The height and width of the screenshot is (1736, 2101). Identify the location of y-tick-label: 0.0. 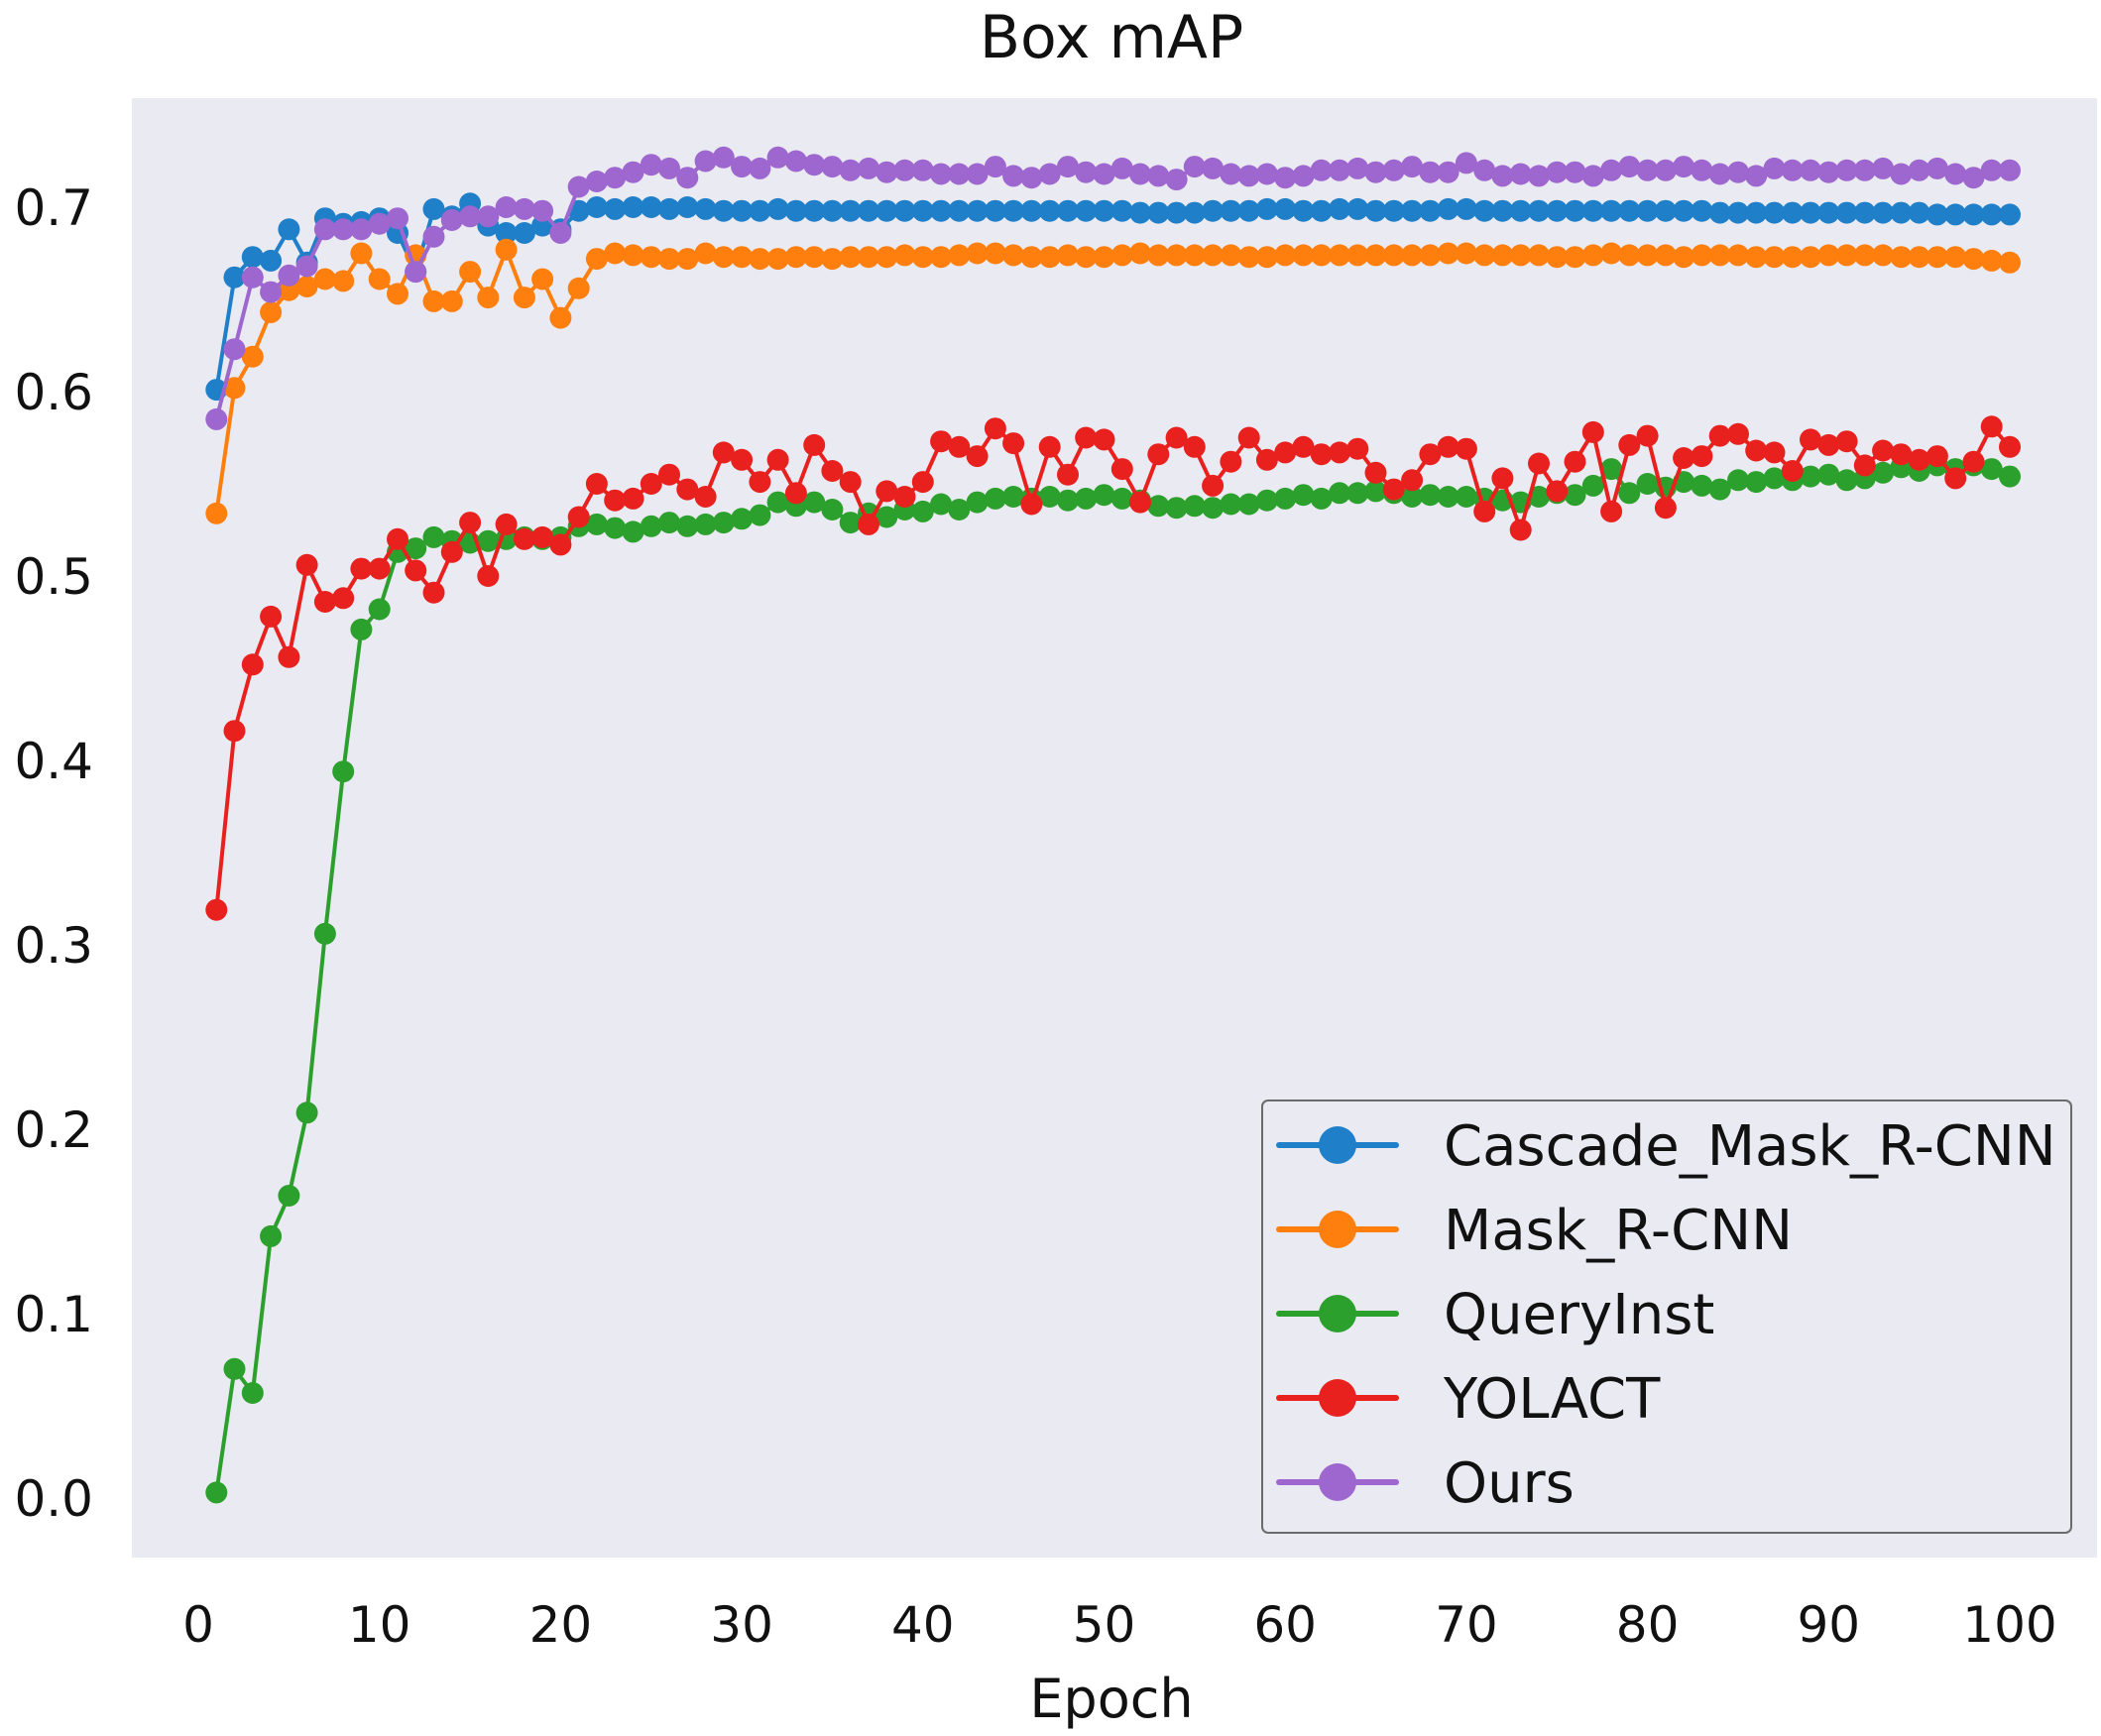
(54, 1499).